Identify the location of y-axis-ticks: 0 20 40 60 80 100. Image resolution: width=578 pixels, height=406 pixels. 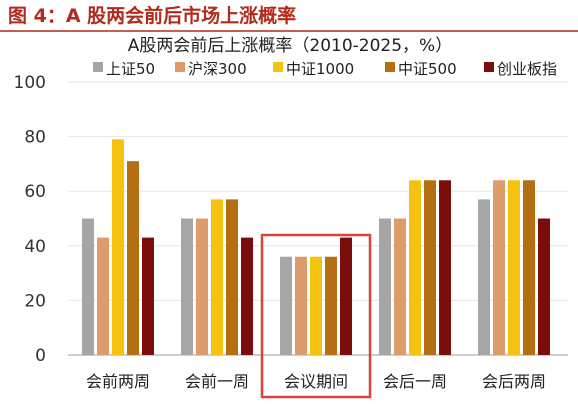
(30, 219).